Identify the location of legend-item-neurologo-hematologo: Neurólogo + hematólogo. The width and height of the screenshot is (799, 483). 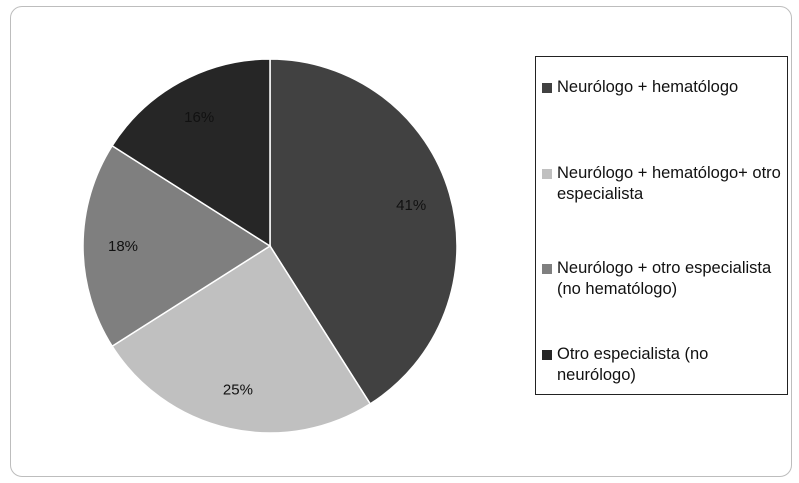
(662, 87).